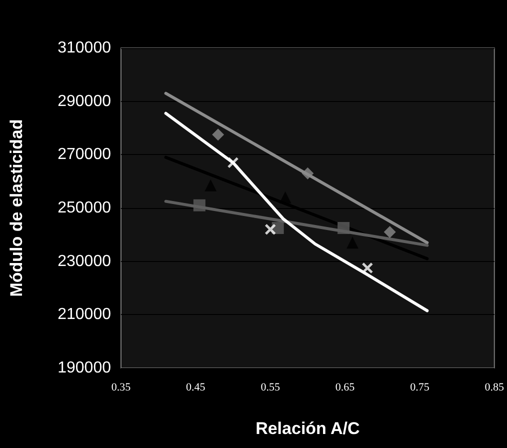 Image resolution: width=507 pixels, height=448 pixels. Describe the element at coordinates (85, 261) in the screenshot. I see `y-tick-label: 230000` at that location.